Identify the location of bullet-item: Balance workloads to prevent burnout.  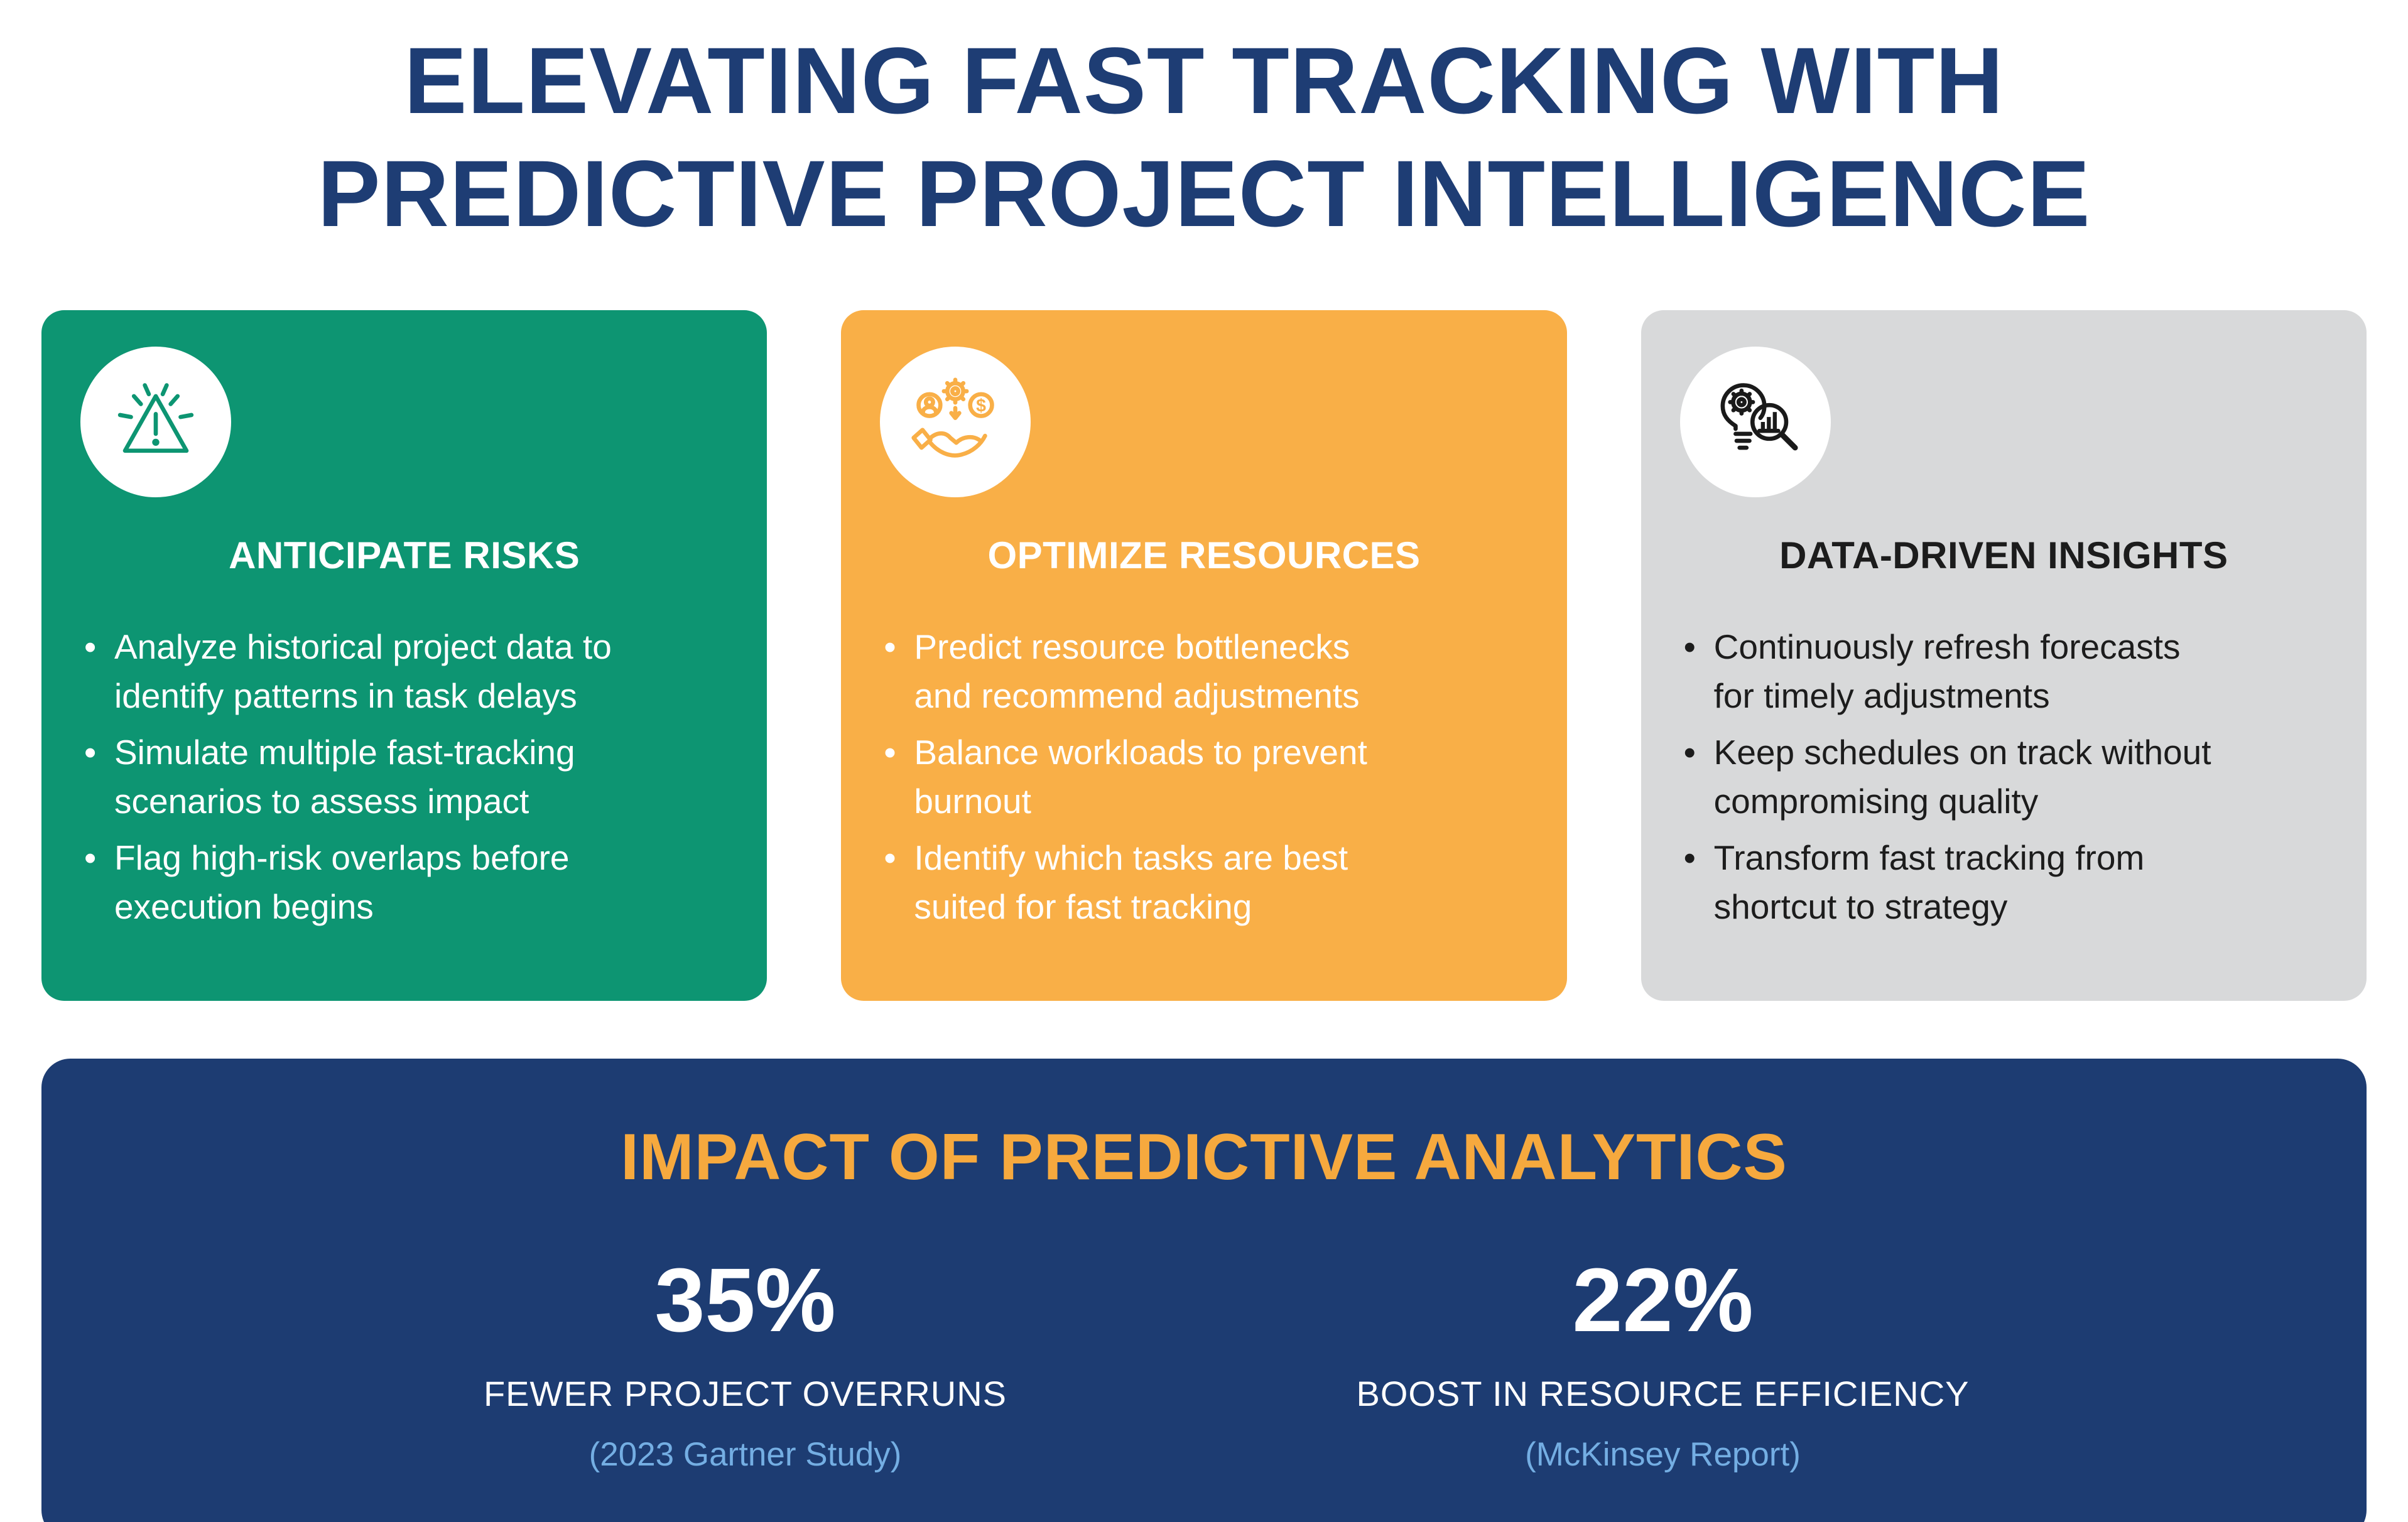
(1203, 777).